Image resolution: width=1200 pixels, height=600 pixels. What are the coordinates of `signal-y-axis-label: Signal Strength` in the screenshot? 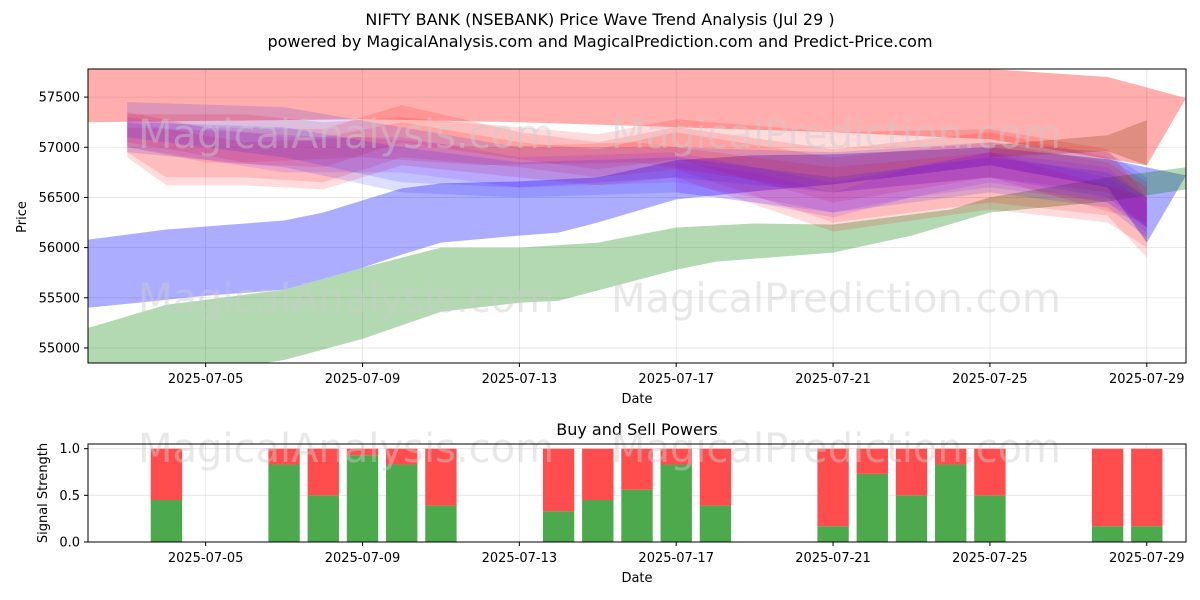 It's located at (43, 493).